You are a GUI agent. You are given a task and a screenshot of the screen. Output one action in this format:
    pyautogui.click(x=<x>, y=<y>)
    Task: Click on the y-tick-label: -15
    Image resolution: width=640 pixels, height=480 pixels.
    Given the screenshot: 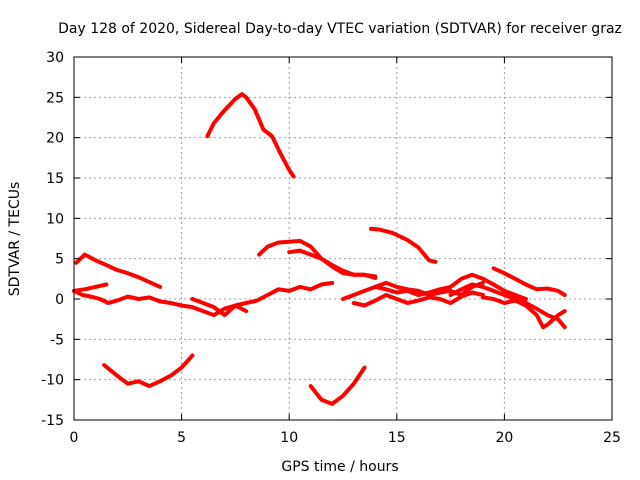 What is the action you would take?
    pyautogui.click(x=52, y=421)
    